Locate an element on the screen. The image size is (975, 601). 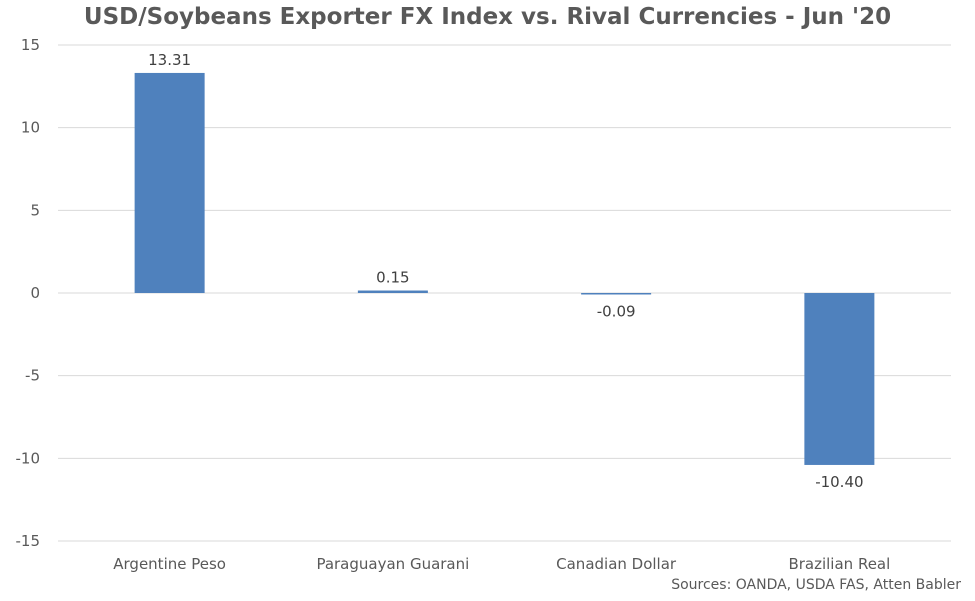
x-tick-label: Brazilian Real is located at coordinates (839, 564).